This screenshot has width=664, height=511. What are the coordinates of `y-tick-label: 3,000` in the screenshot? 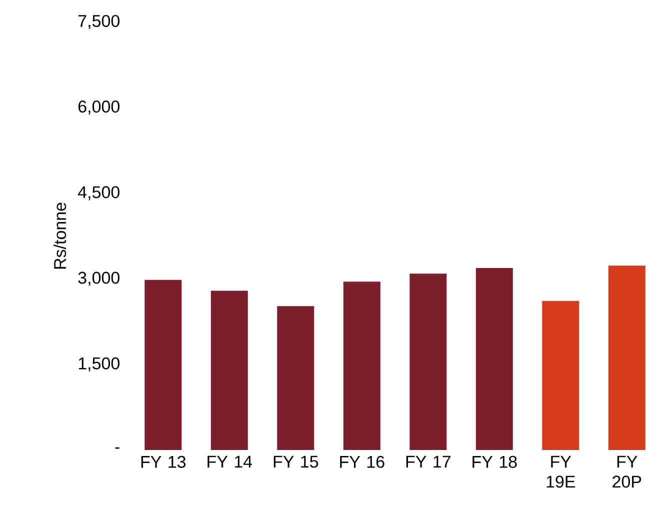 It's located at (99, 279).